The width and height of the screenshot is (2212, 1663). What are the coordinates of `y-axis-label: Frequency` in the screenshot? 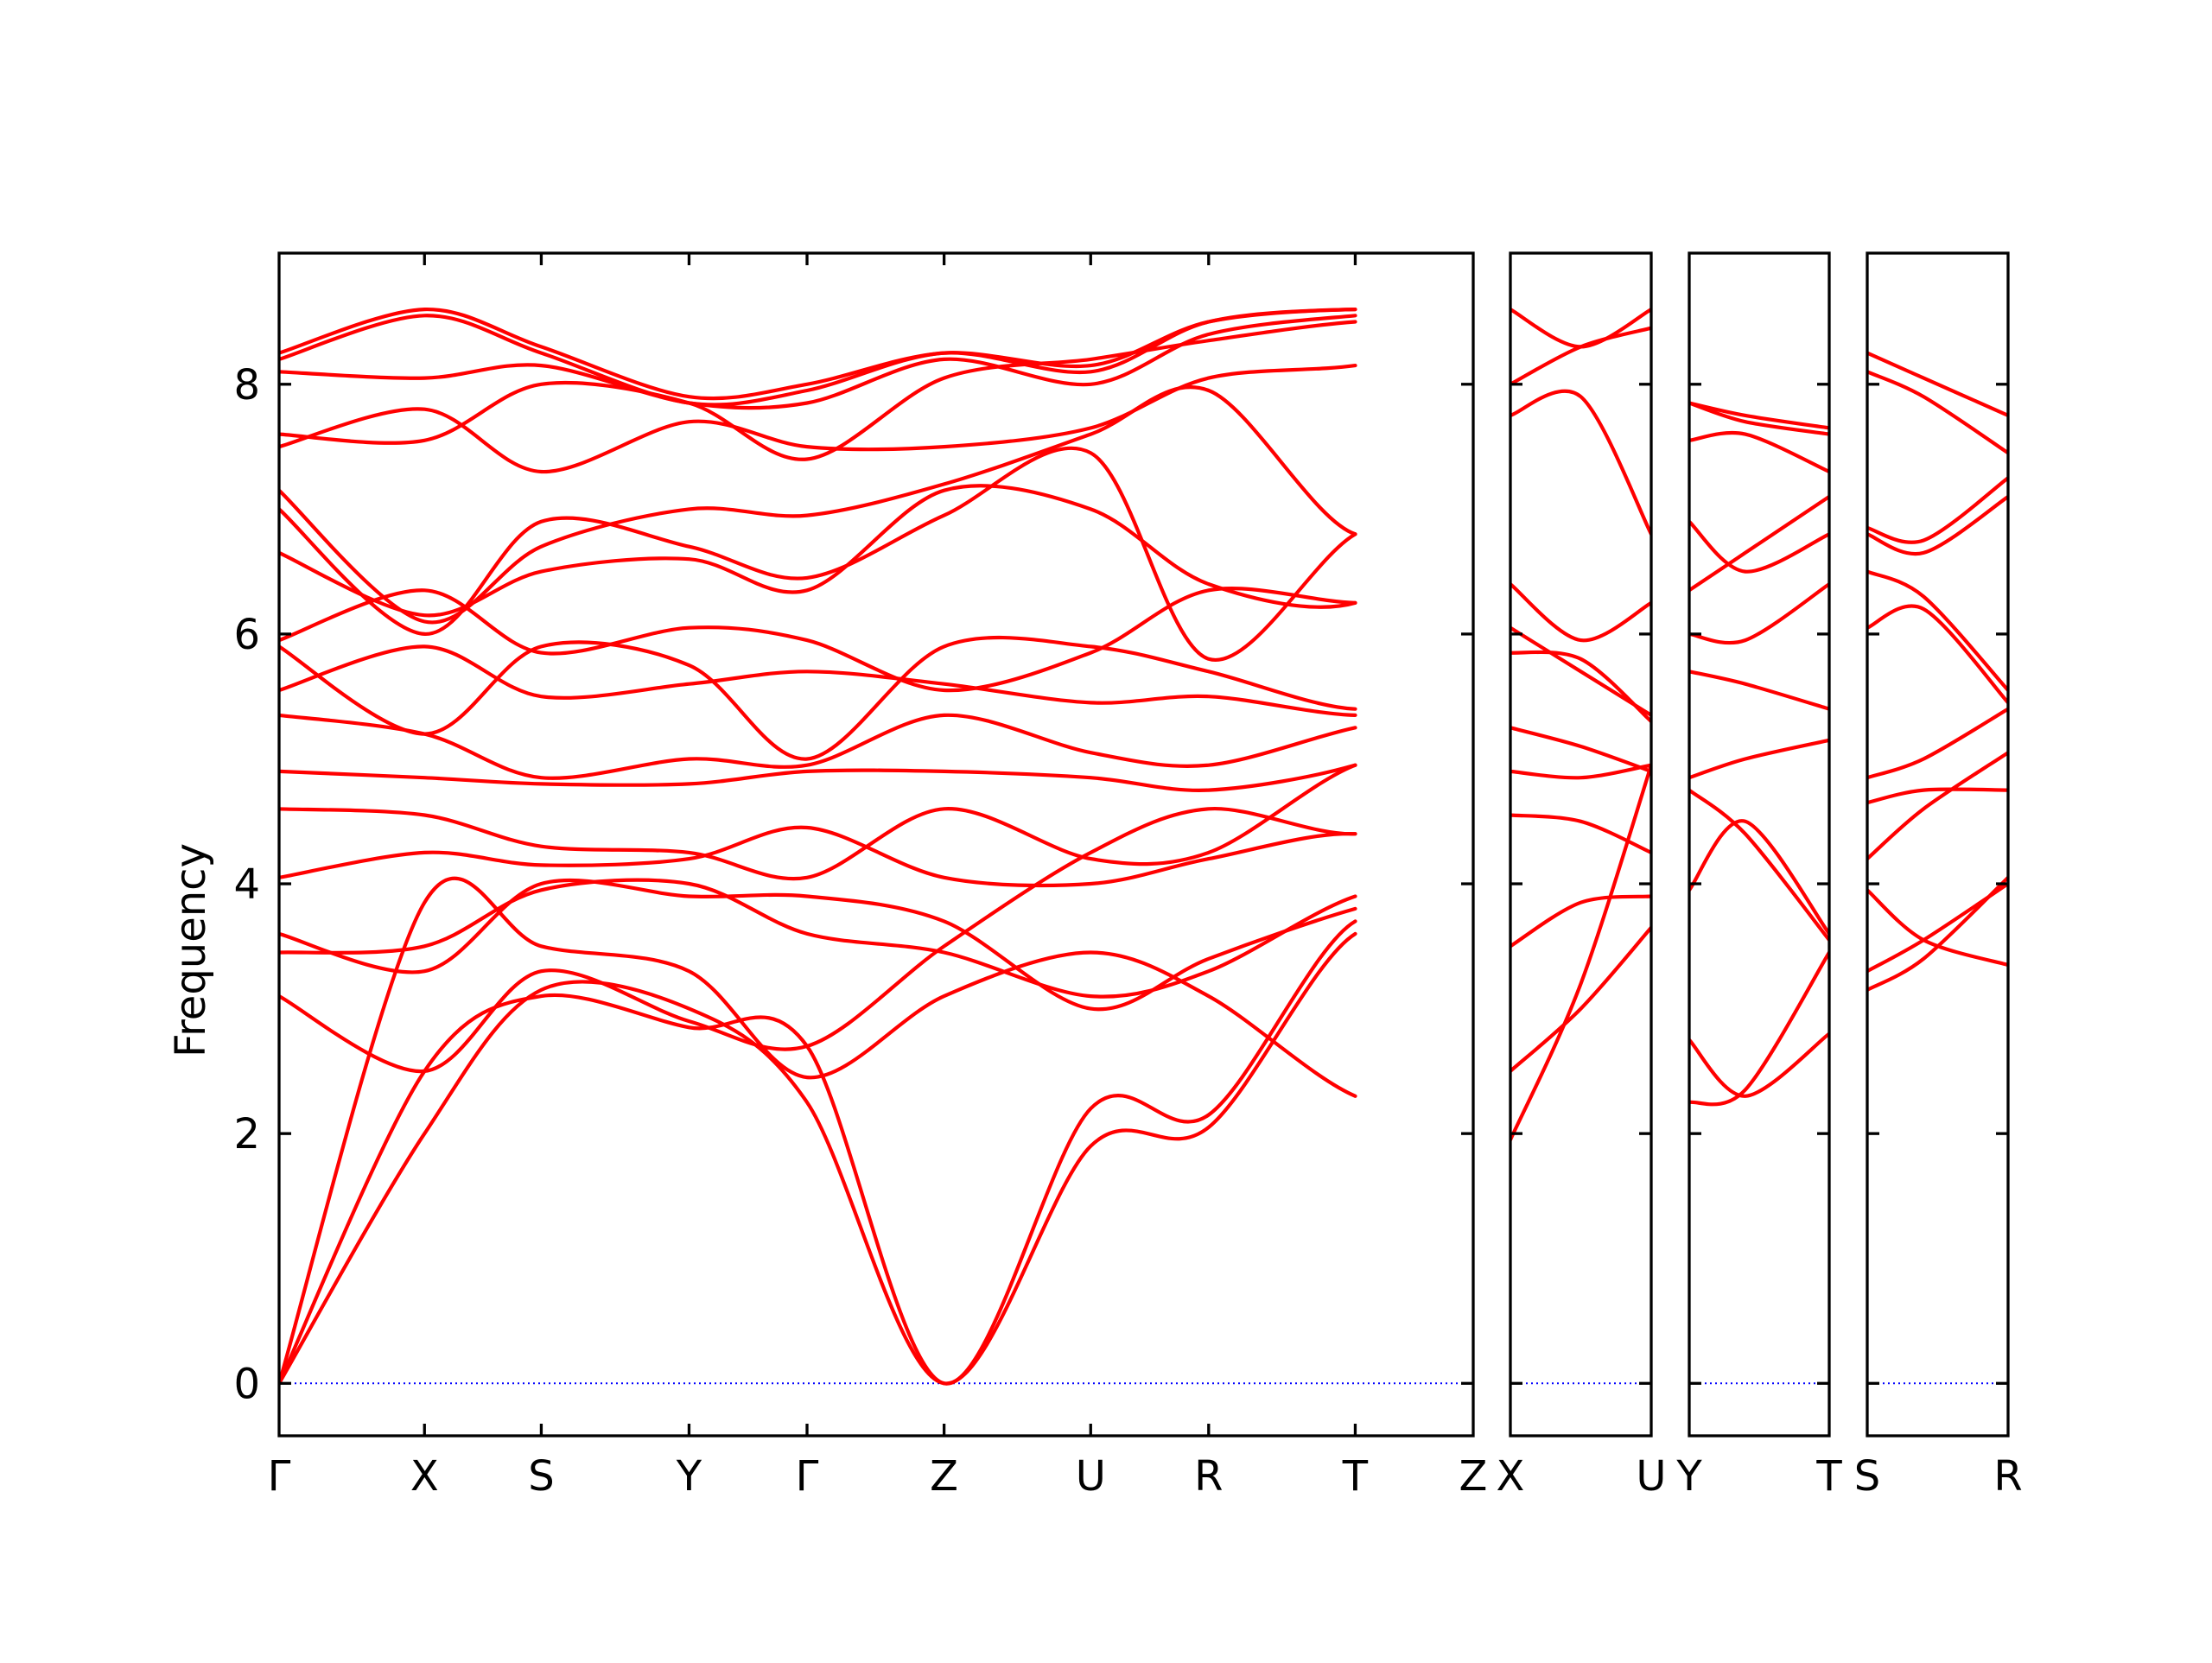 It's located at (191, 950).